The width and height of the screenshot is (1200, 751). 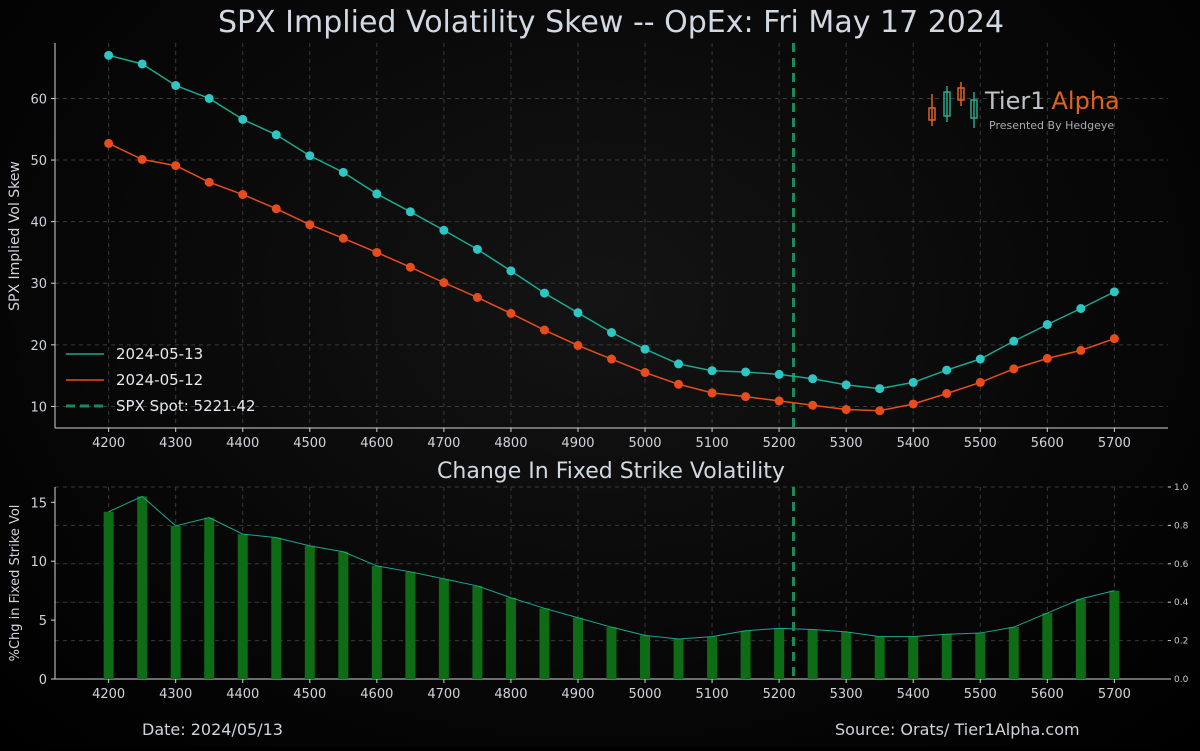 What do you see at coordinates (186, 406) in the screenshot?
I see `legend-label-spx-spot: SPX Spot: 5221.42` at bounding box center [186, 406].